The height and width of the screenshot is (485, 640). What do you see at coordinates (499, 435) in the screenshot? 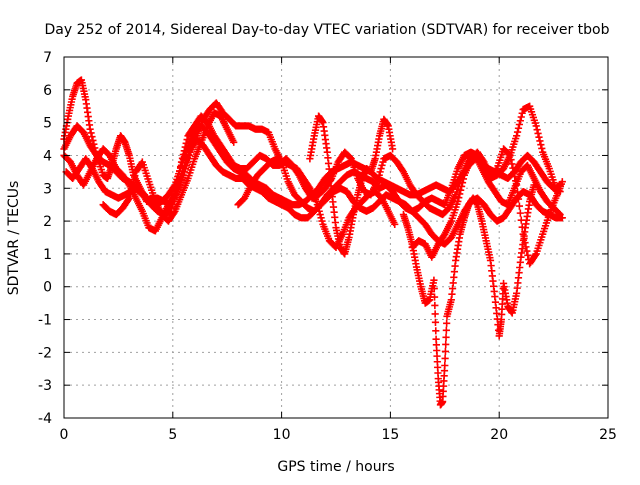
I see `x-tick-label: 20` at bounding box center [499, 435].